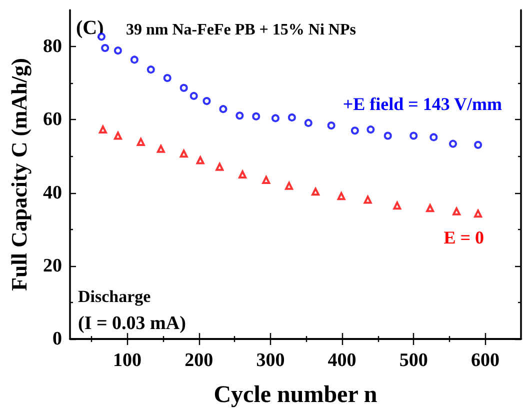 This screenshot has width=523, height=412. I want to click on x-tick-label: 300, so click(270, 360).